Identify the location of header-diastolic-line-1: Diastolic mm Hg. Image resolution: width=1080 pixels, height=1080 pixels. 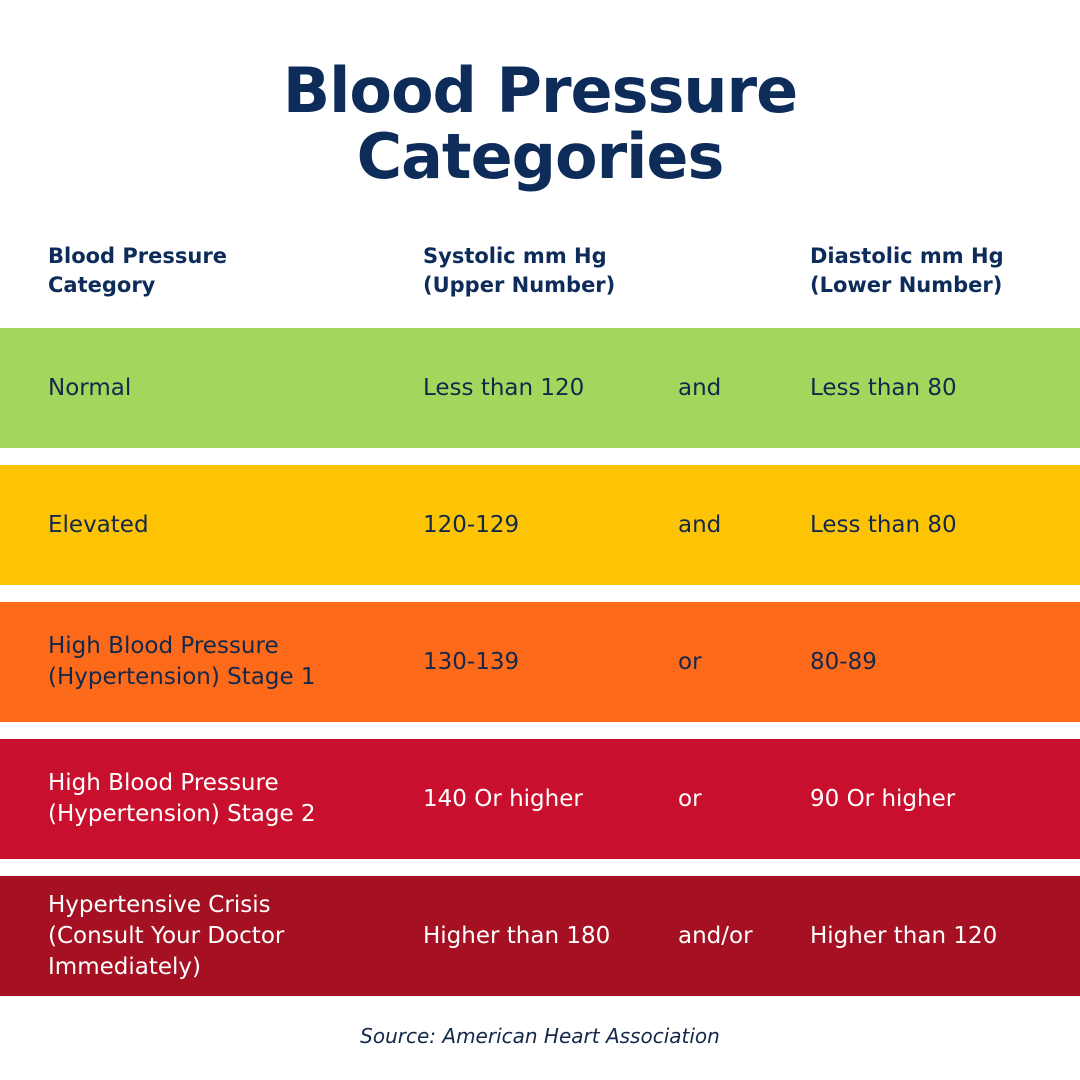
(907, 256).